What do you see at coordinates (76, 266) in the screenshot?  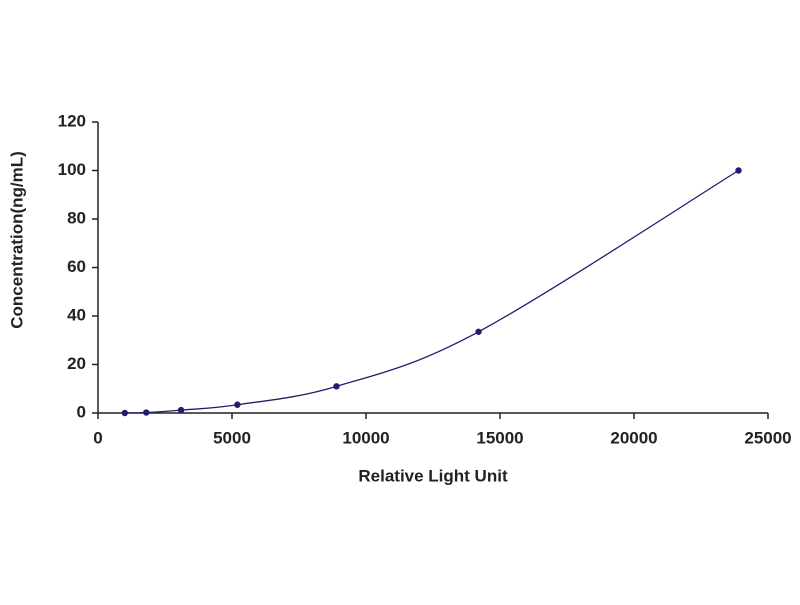 I see `y-tick-label: 60` at bounding box center [76, 266].